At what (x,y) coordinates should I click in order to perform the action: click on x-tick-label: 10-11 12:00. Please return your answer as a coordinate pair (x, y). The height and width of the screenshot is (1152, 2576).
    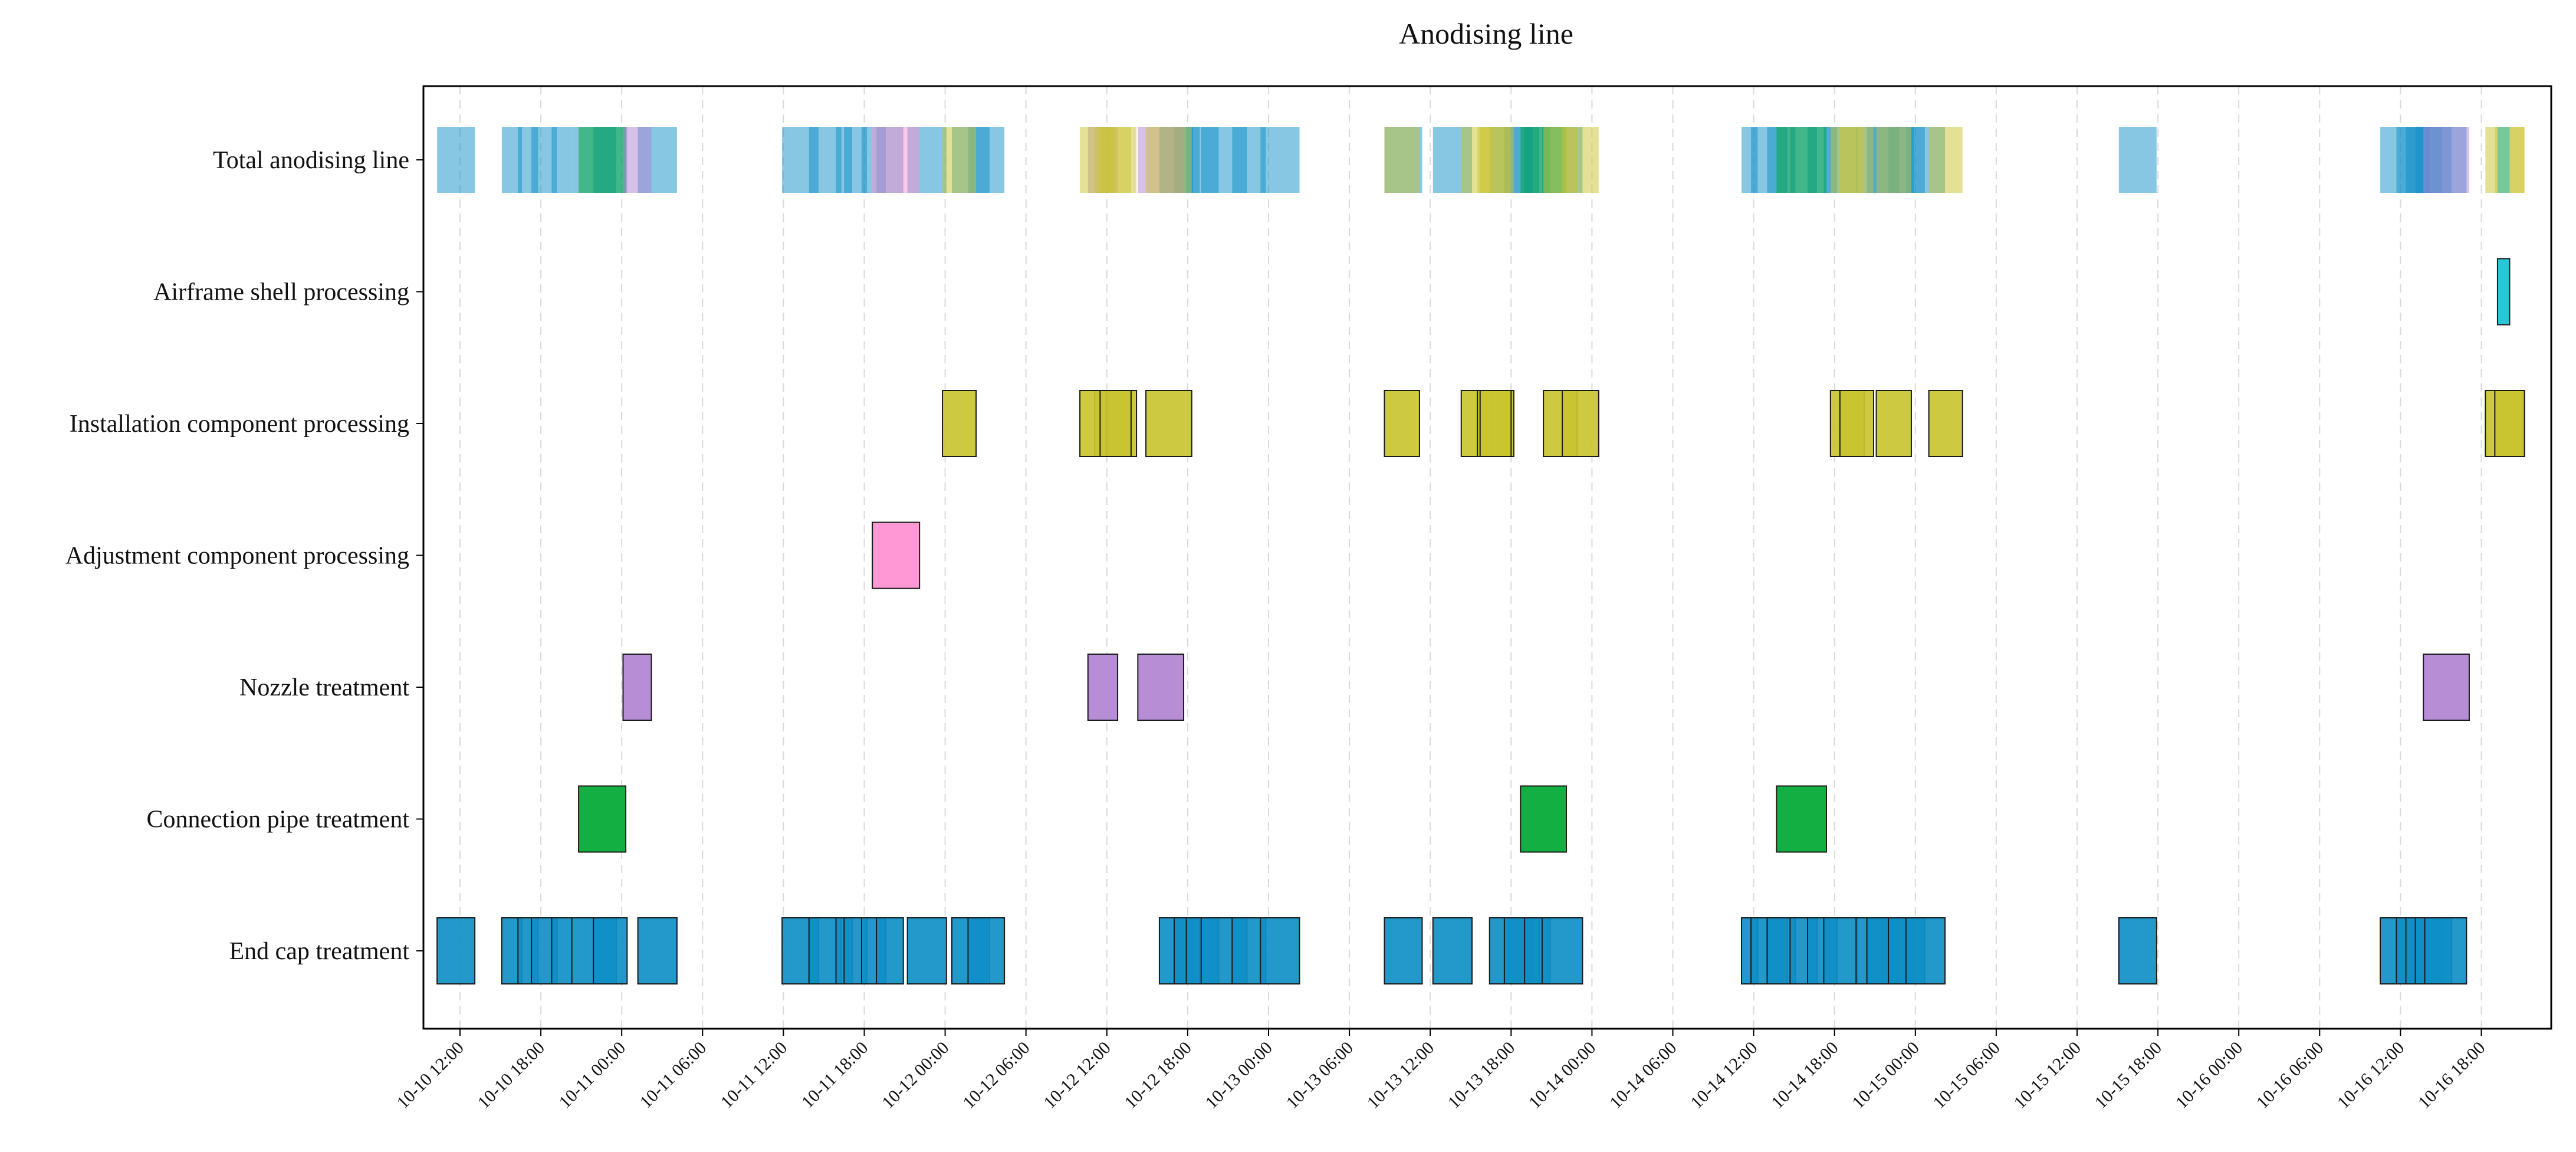
    Looking at the image, I should click on (754, 1075).